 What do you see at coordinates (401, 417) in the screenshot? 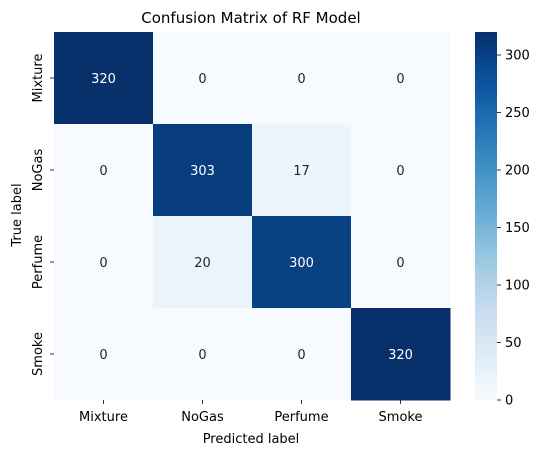
I see `x-tick-label: Smoke` at bounding box center [401, 417].